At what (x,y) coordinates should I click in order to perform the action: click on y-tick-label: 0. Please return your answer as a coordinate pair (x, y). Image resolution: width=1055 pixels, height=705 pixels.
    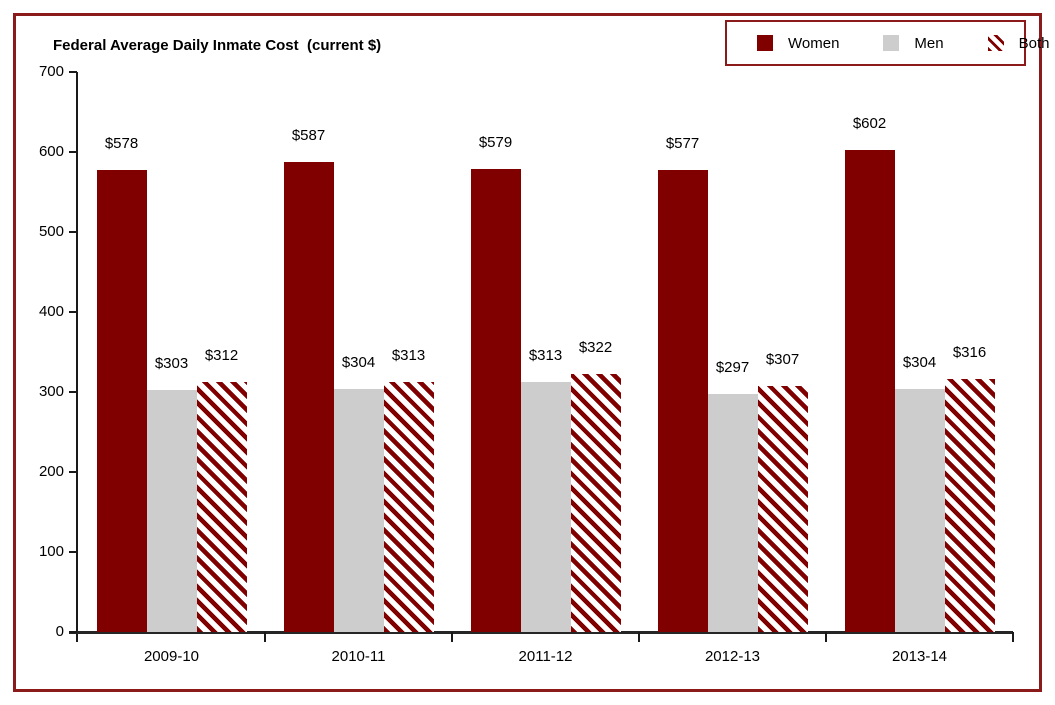
    Looking at the image, I should click on (59, 631).